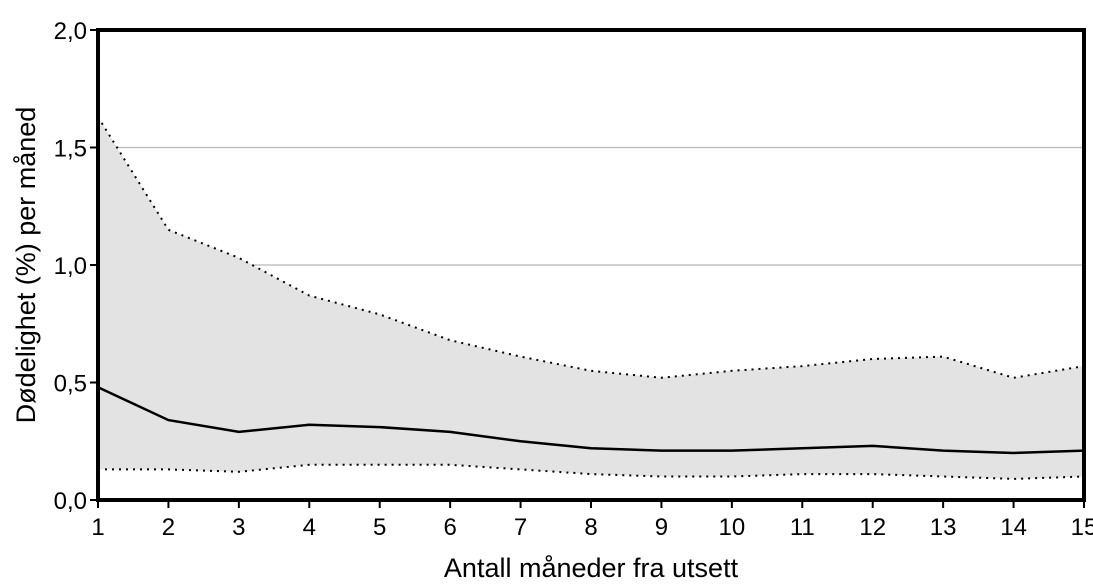 This screenshot has height=586, width=1093. I want to click on x-tick-label: 15, so click(1082, 527).